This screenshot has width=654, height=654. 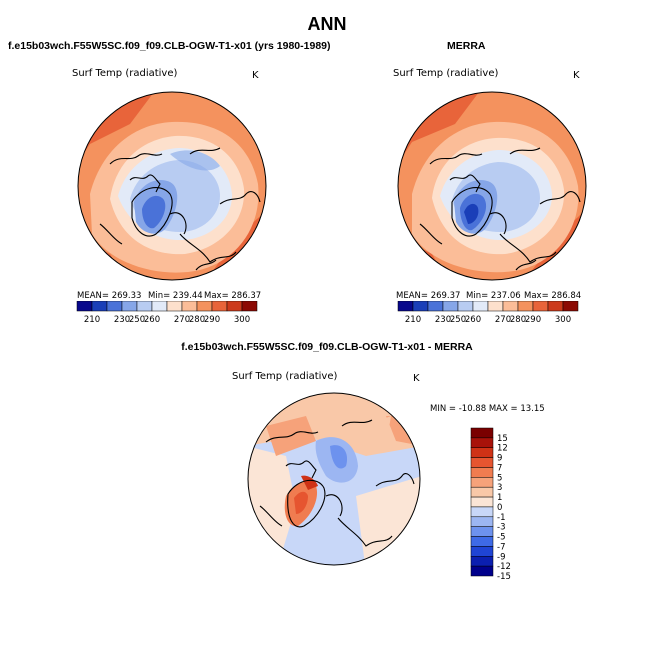 I want to click on panel3-map-border, so click(x=334, y=479).